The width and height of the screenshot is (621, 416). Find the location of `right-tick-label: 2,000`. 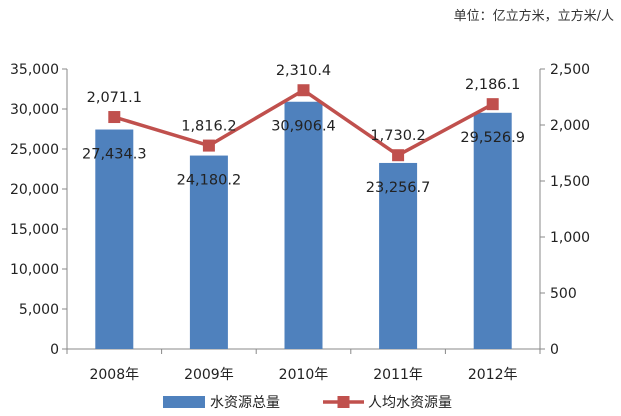

right-tick-label: 2,000 is located at coordinates (570, 126).